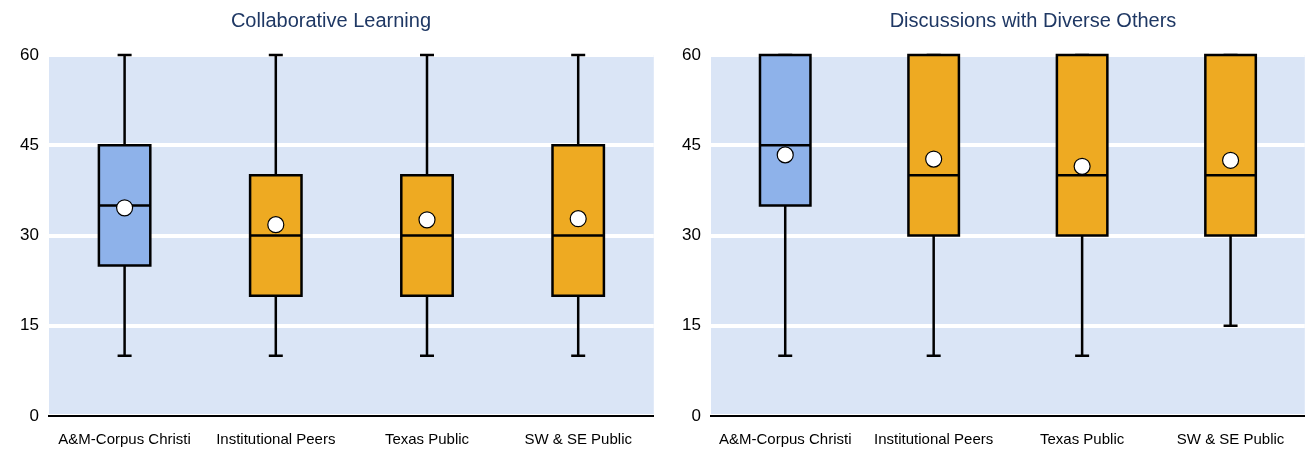 This screenshot has height=454, width=1314. Describe the element at coordinates (331, 20) in the screenshot. I see `chart-title: Collaborative Learning` at that location.